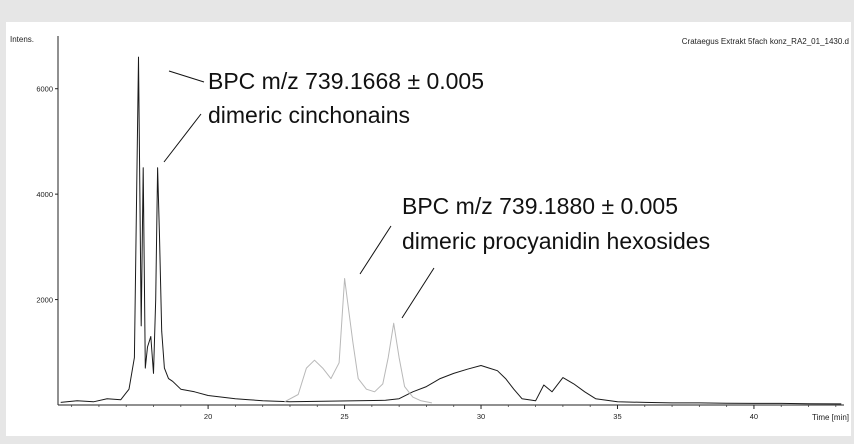 The width and height of the screenshot is (854, 444). What do you see at coordinates (186, 76) in the screenshot?
I see `callout-line-peak1` at bounding box center [186, 76].